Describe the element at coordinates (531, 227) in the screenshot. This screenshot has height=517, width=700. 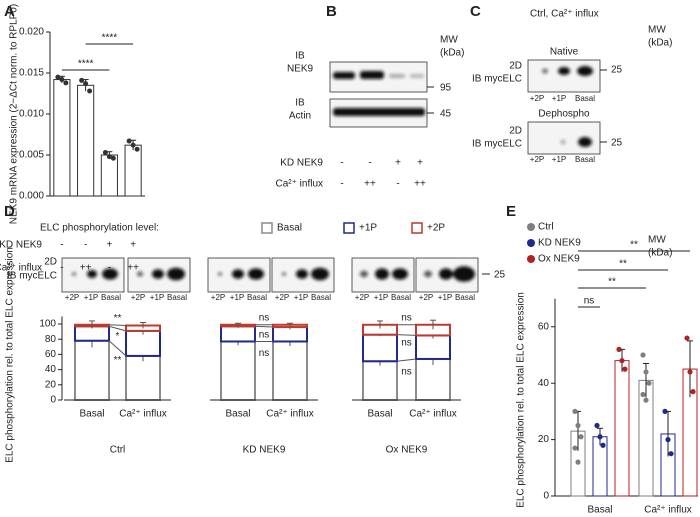
I see `legend-marker` at that location.